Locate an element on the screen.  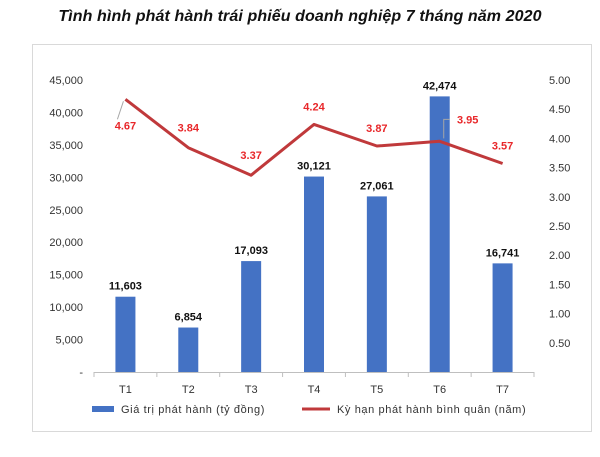
x-axis-tick-label: T4 is located at coordinates (314, 390).